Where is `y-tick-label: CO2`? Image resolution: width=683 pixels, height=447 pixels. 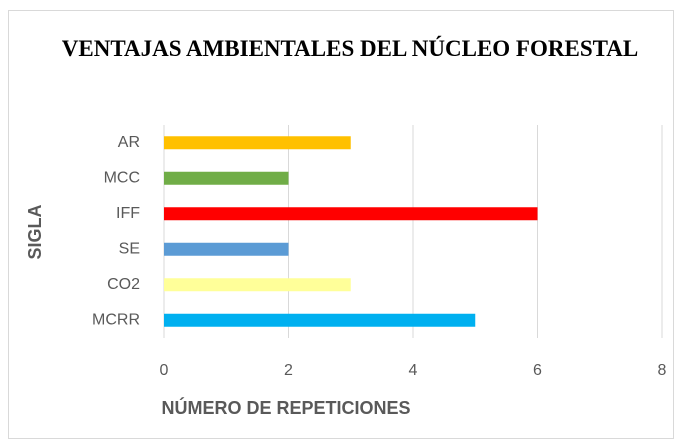 y-tick-label: CO2 is located at coordinates (123, 284).